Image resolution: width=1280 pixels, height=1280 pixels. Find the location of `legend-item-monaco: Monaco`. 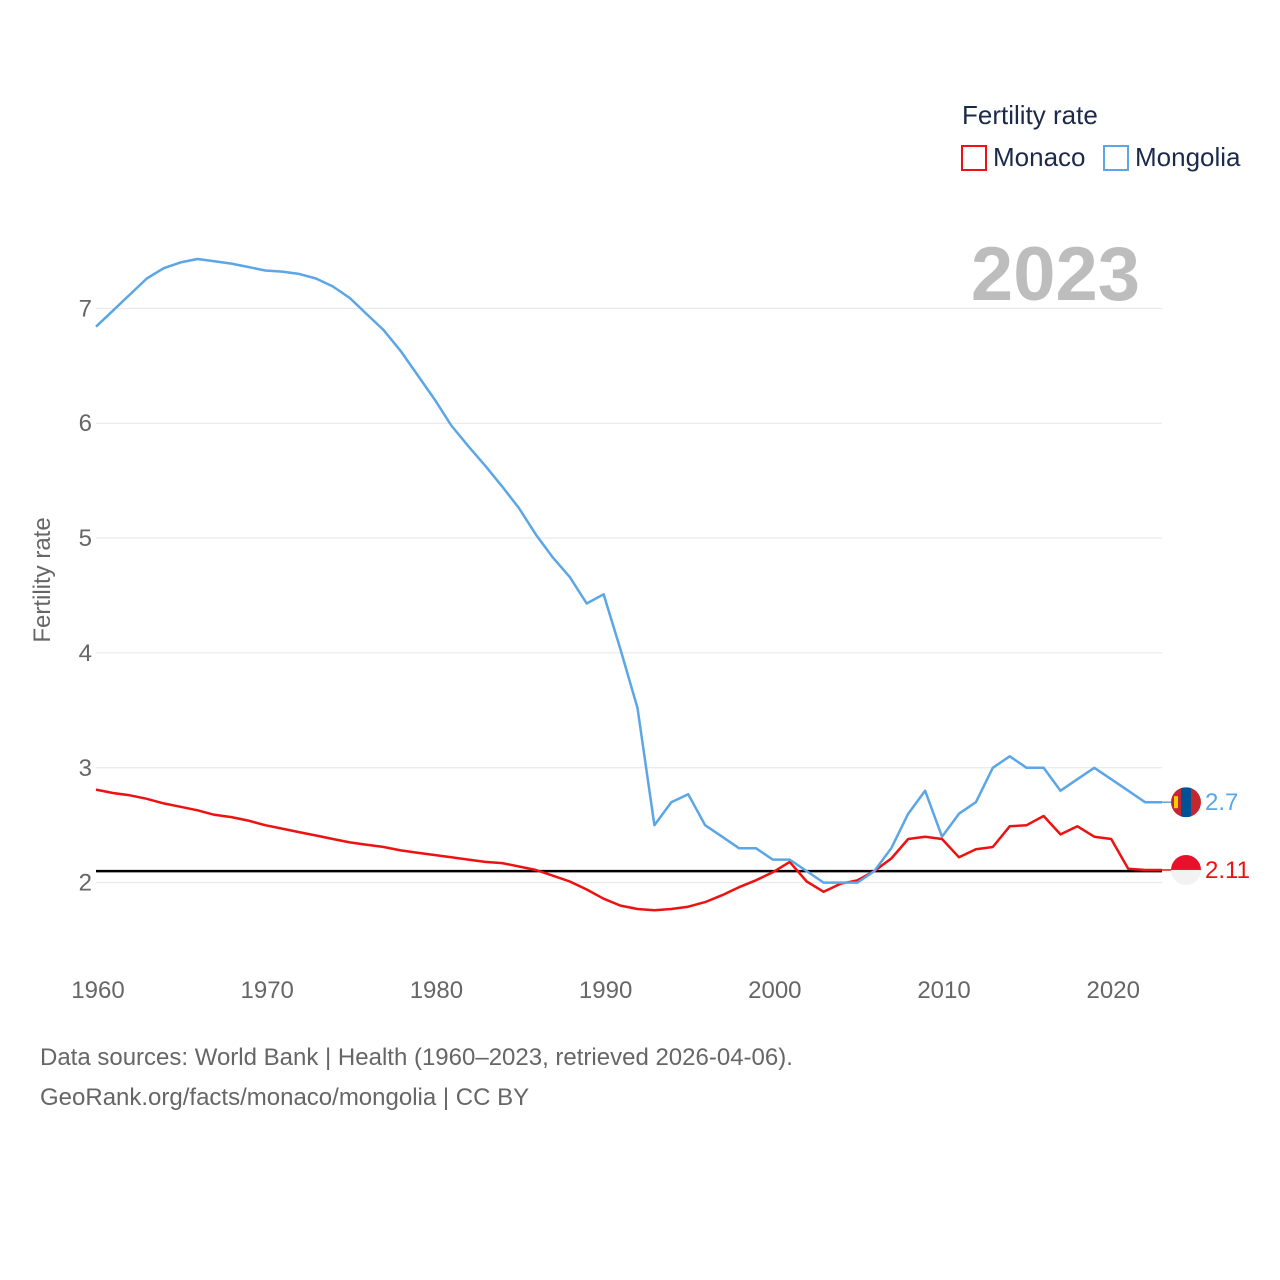

legend-item-monaco: Monaco is located at coordinates (1023, 157).